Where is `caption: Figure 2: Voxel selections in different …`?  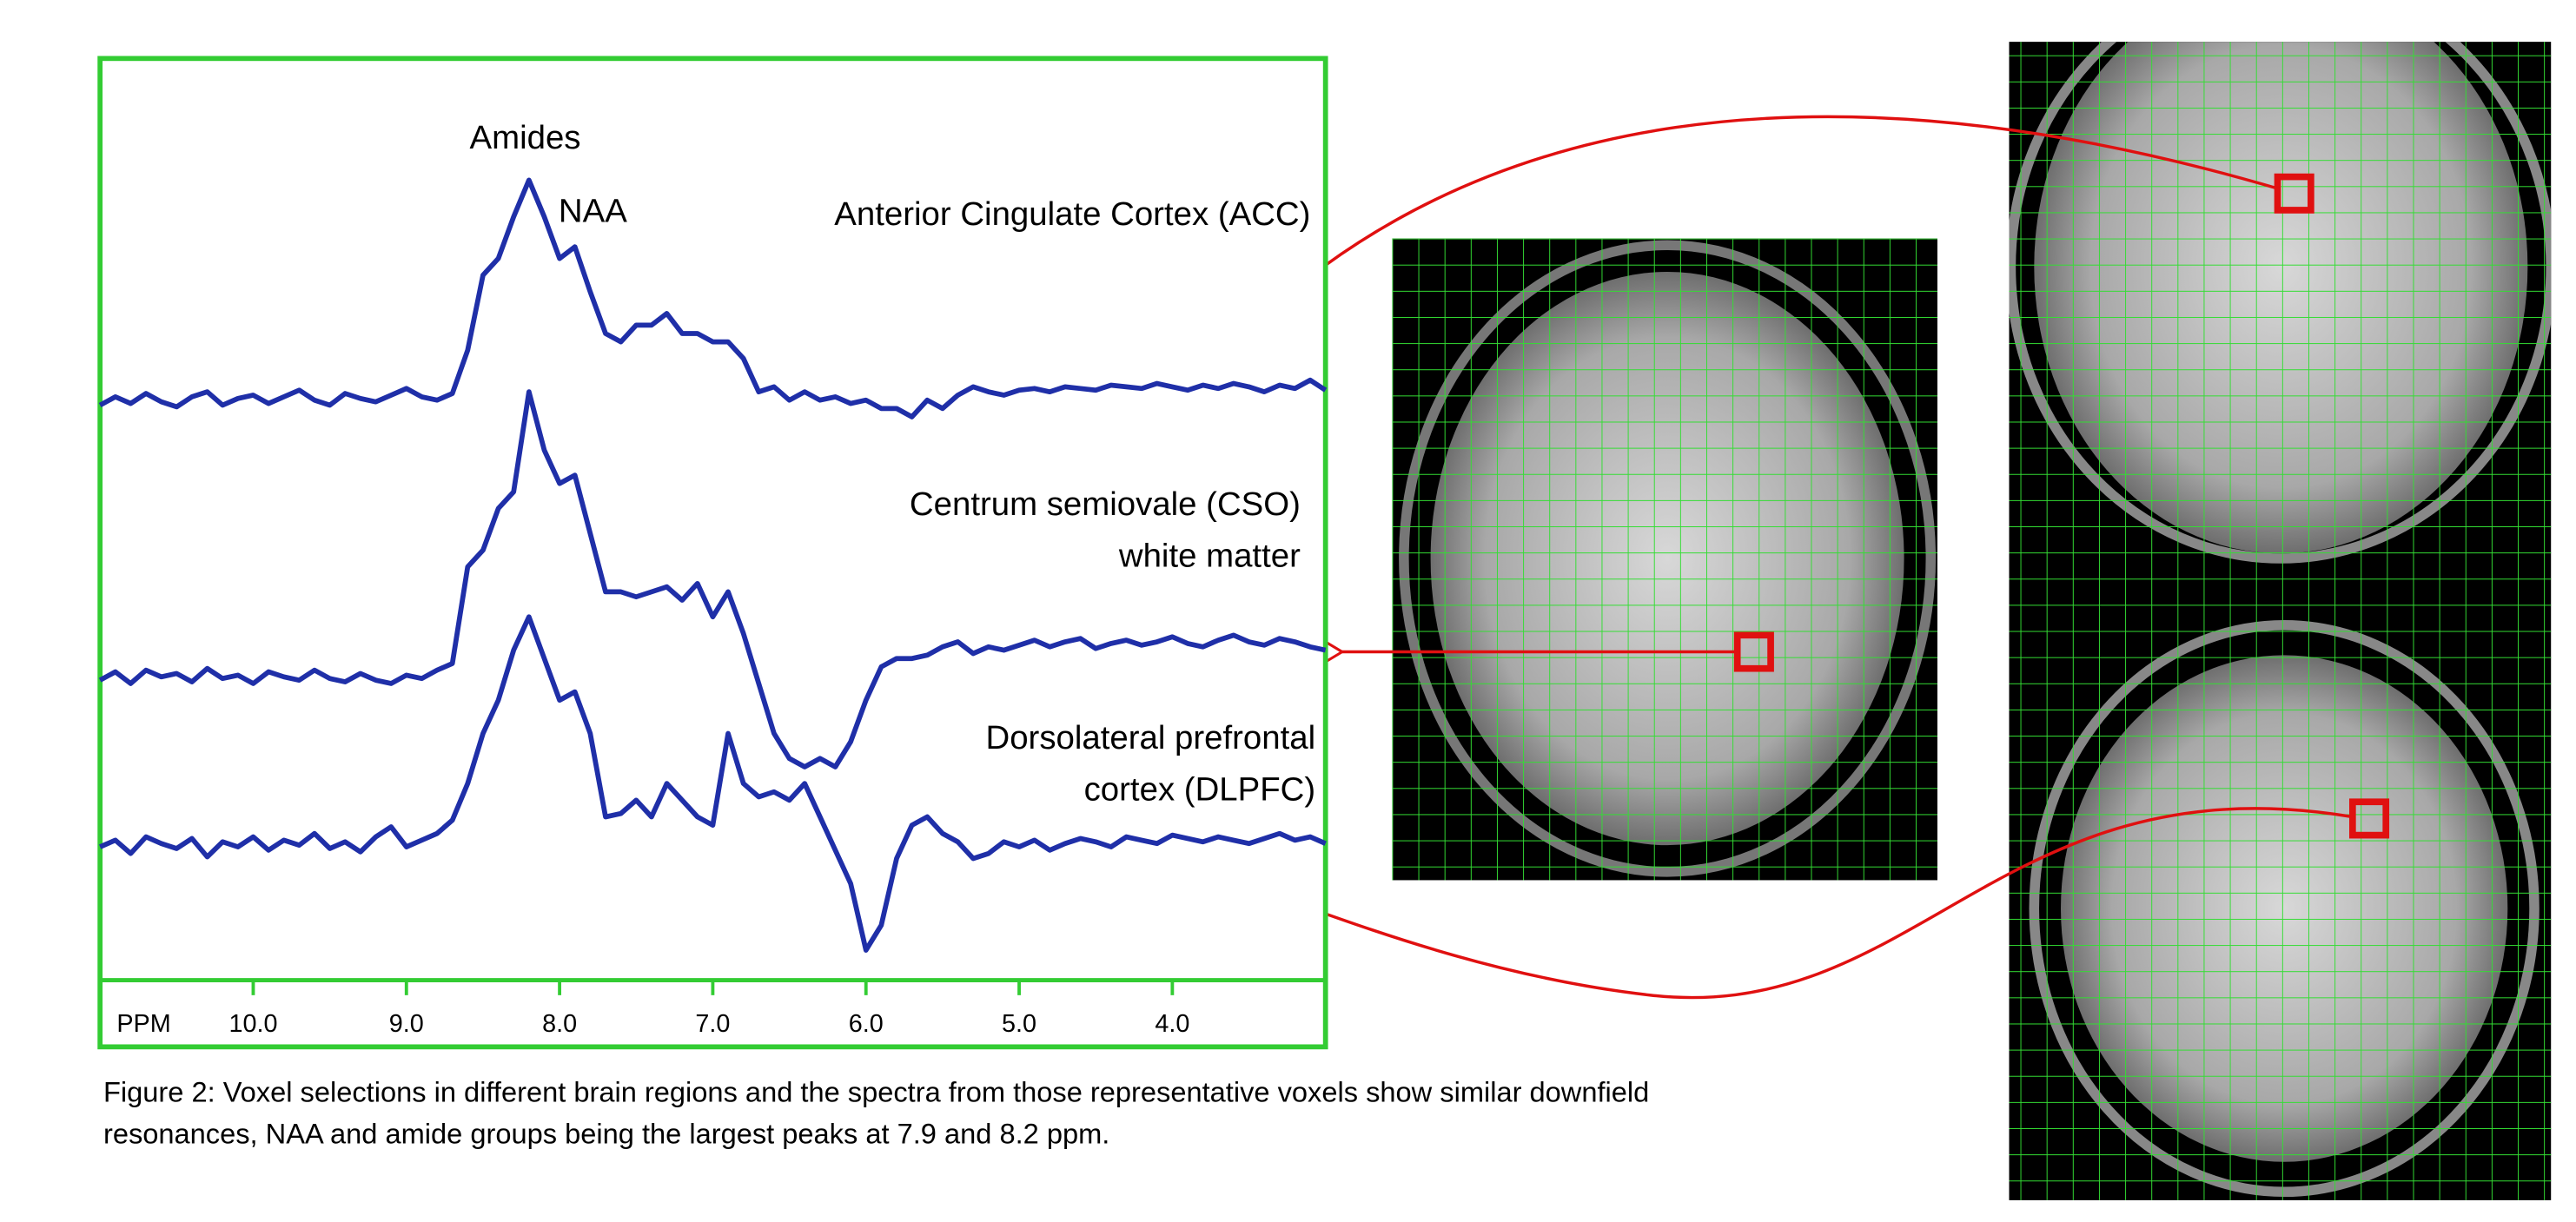 caption: Figure 2: Voxel selections in different … is located at coordinates (876, 1092).